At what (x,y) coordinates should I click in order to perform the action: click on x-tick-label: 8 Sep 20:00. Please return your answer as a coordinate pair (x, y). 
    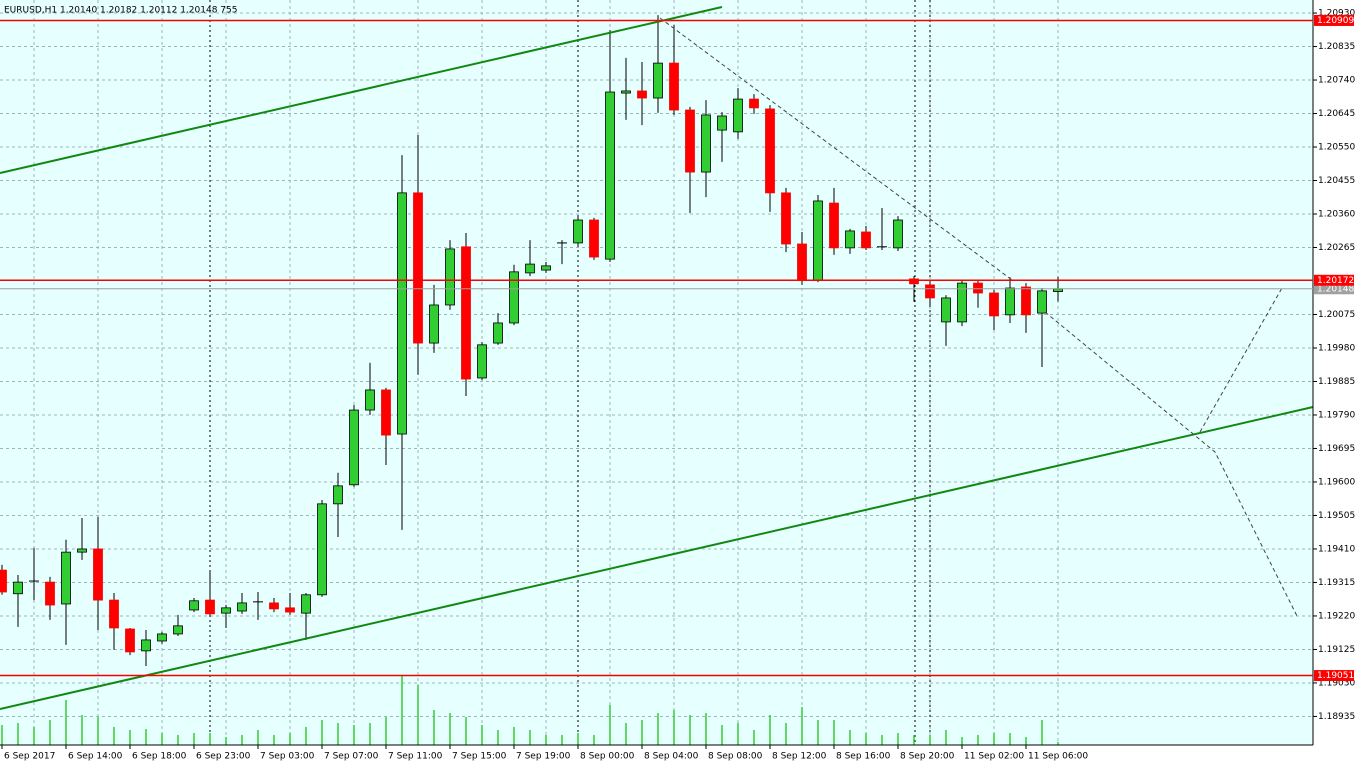
    Looking at the image, I should click on (927, 757).